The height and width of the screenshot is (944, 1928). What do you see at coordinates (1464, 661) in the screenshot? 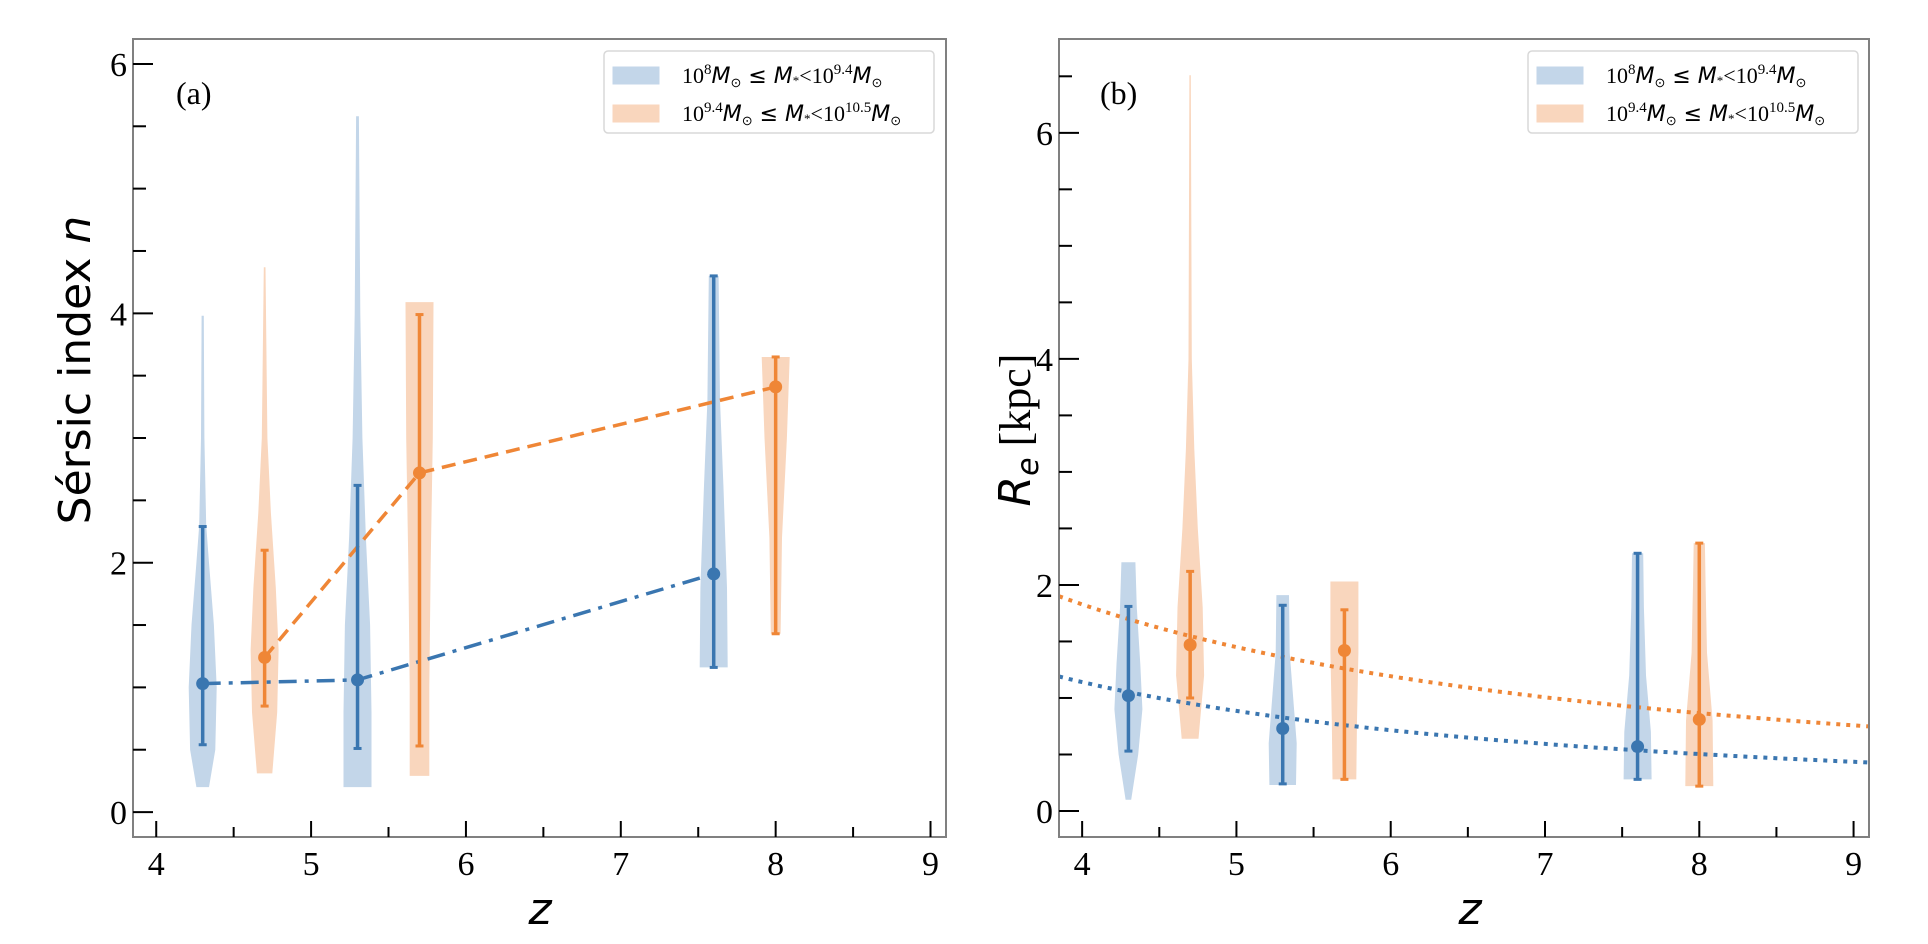
I see `fit-curve-high_mass` at bounding box center [1464, 661].